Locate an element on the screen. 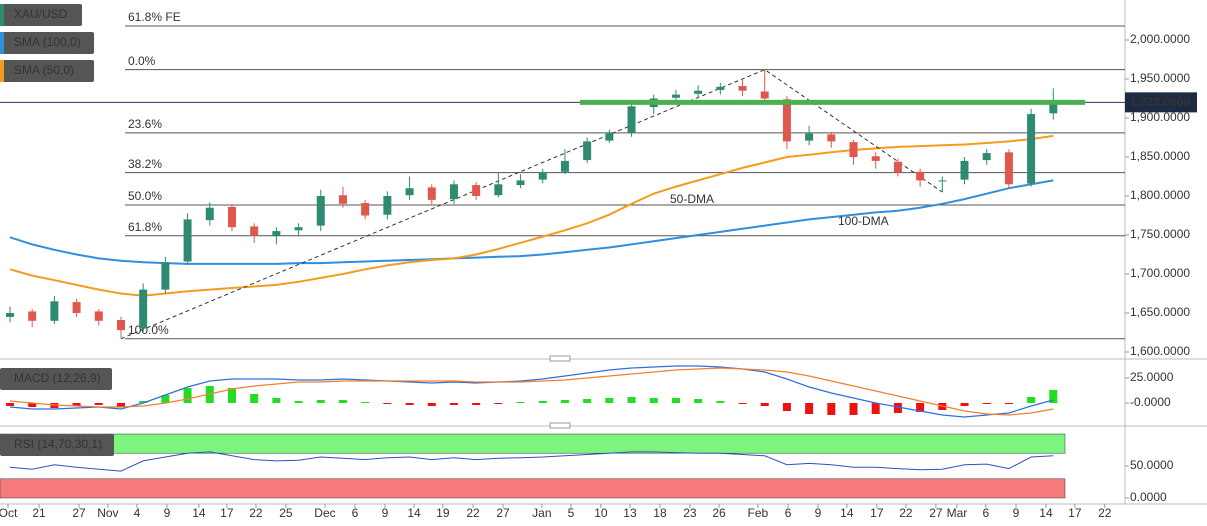  x-tick-label: Nov is located at coordinates (107, 513).